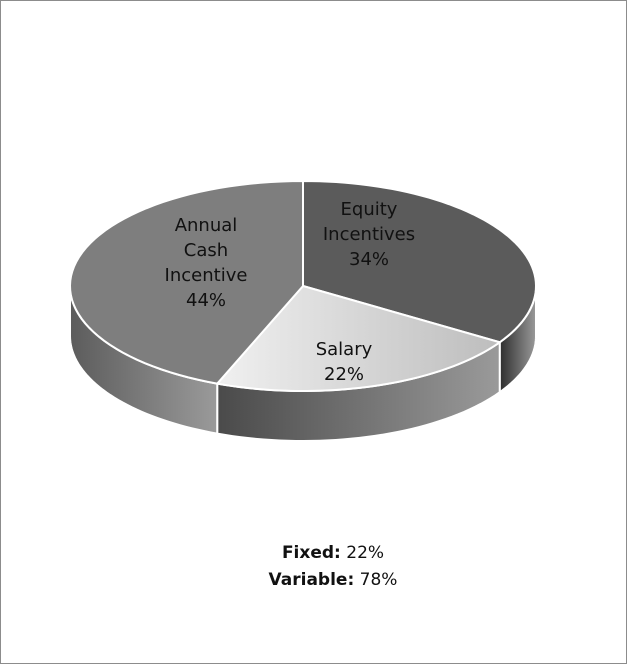 Image resolution: width=627 pixels, height=664 pixels. What do you see at coordinates (378, 580) in the screenshot?
I see `annotation-text: 78%` at bounding box center [378, 580].